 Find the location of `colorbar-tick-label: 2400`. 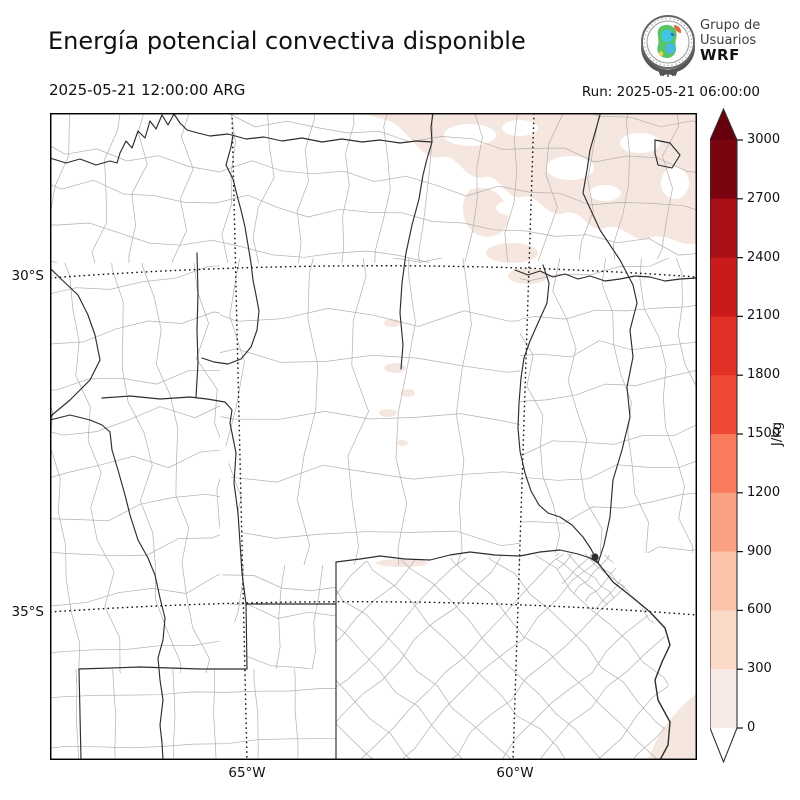

colorbar-tick-label: 2400 is located at coordinates (764, 257).